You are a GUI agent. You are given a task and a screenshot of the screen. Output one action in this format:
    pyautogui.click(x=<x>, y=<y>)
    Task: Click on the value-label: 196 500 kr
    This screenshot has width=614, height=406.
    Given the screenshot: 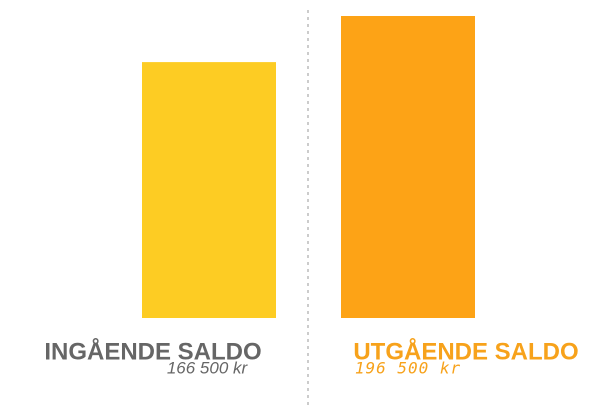 What is the action you would take?
    pyautogui.click(x=408, y=368)
    